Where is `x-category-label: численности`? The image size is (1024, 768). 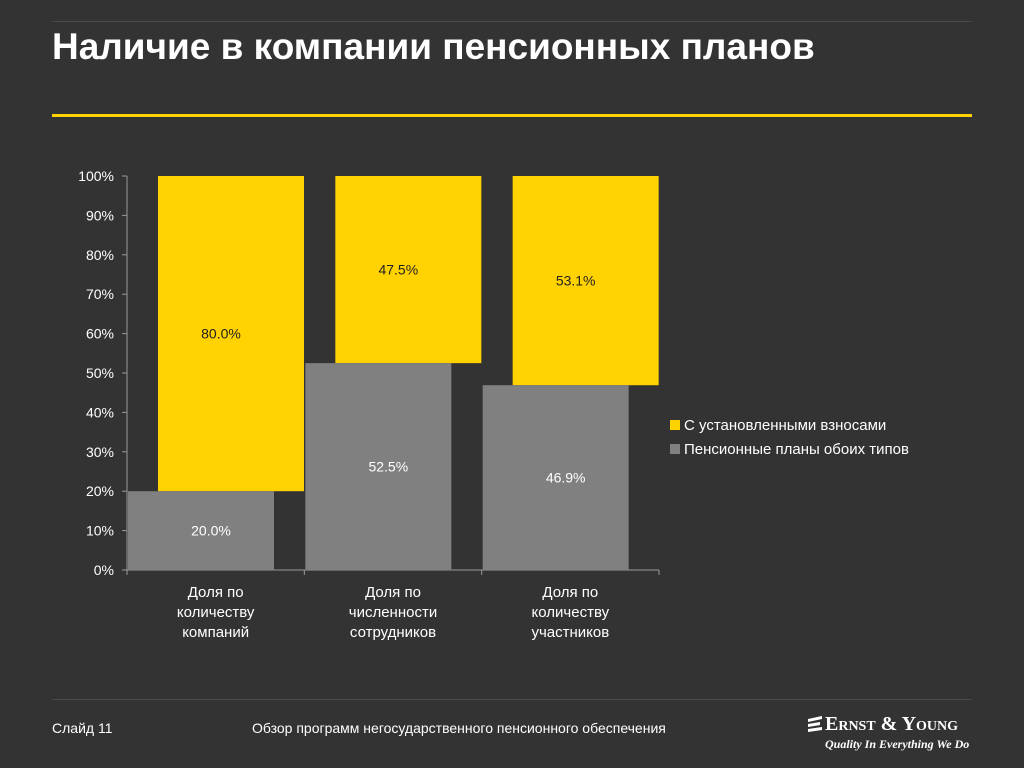
x-category-label: численности is located at coordinates (393, 612).